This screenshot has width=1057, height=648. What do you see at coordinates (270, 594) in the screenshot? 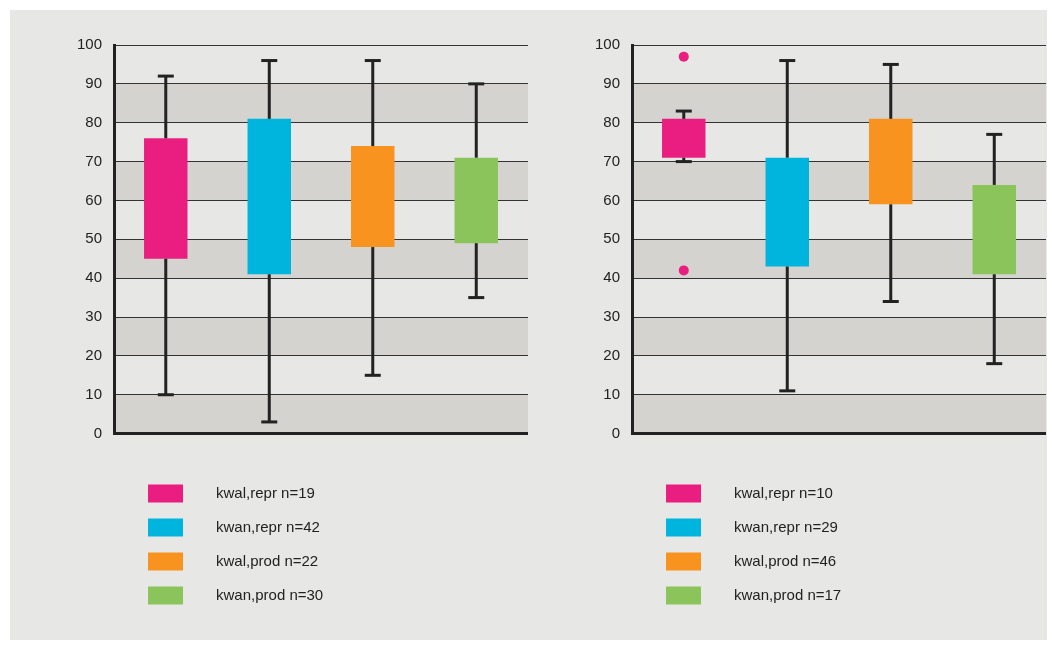
I see `legend-label: kwan,prod n=30` at bounding box center [270, 594].